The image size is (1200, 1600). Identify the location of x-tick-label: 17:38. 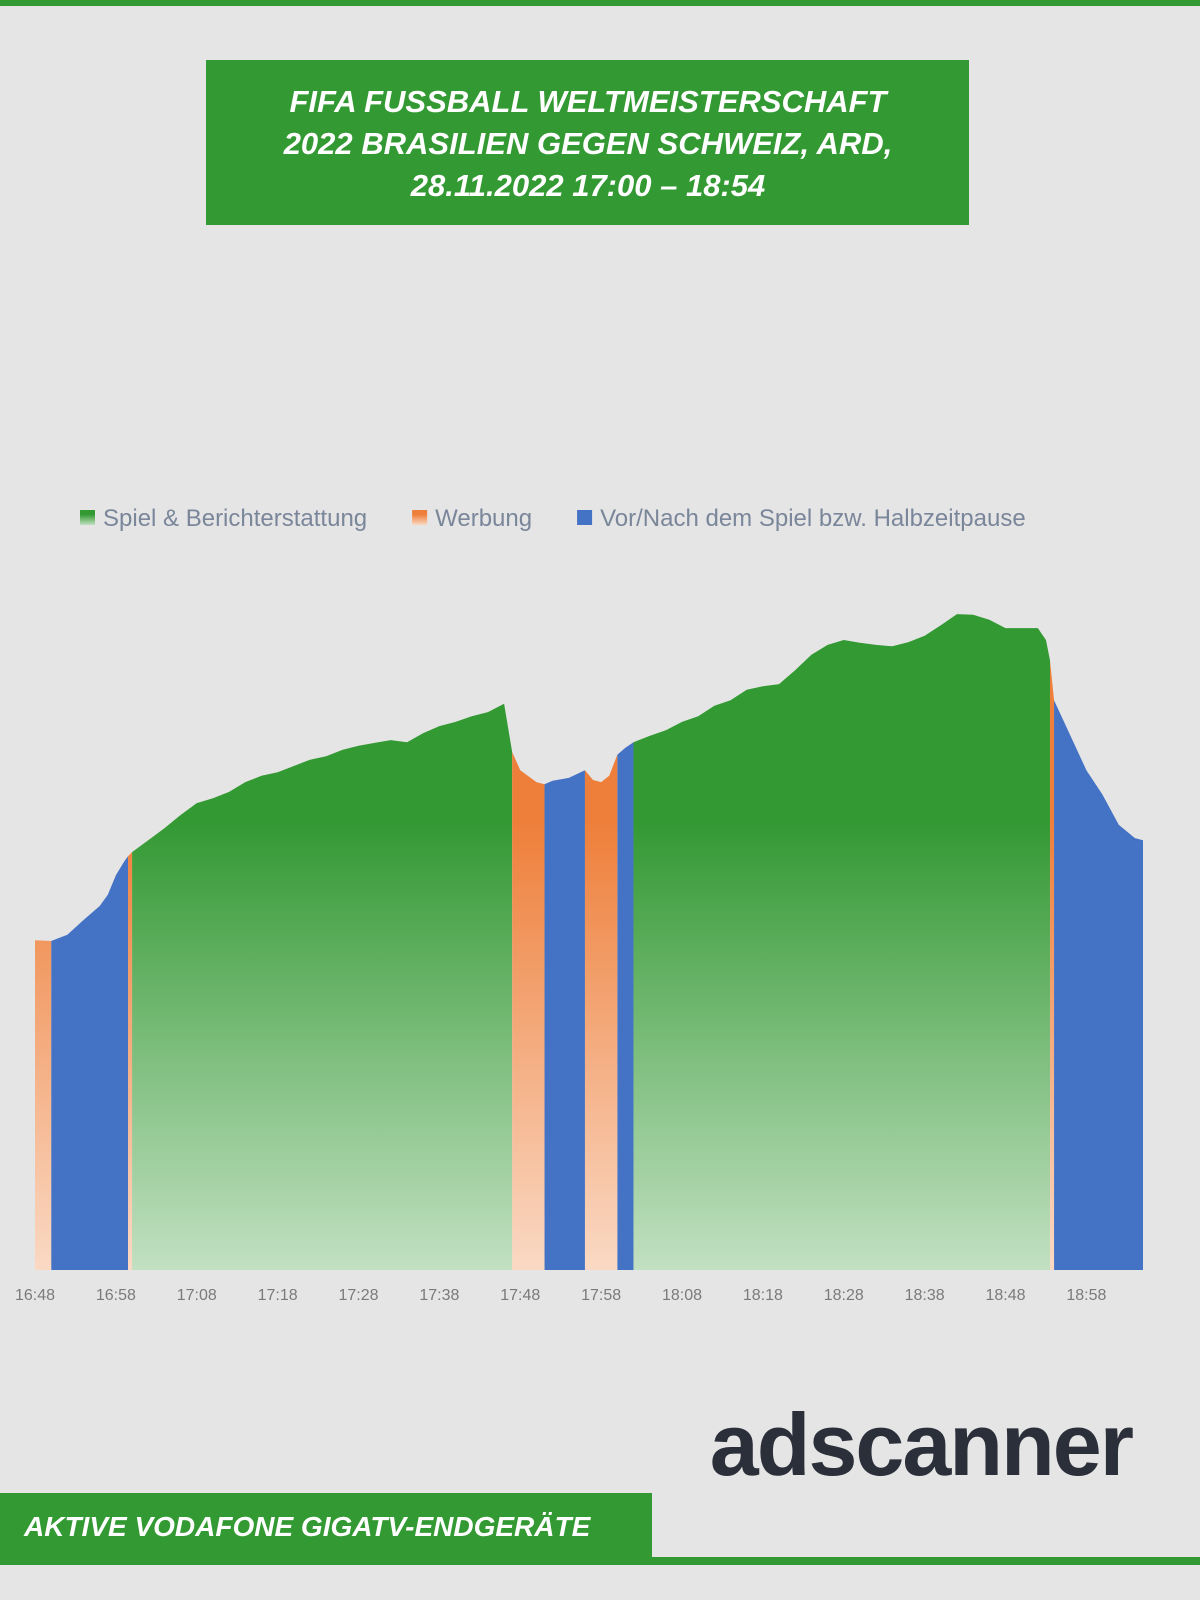
(439, 1295).